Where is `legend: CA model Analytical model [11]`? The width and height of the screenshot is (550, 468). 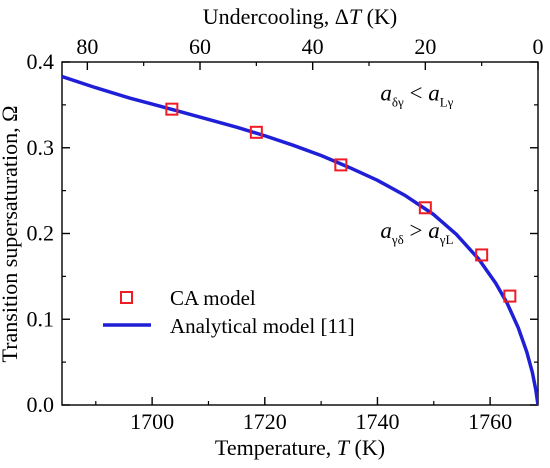 legend: CA model Analytical model [11] is located at coordinates (229, 312).